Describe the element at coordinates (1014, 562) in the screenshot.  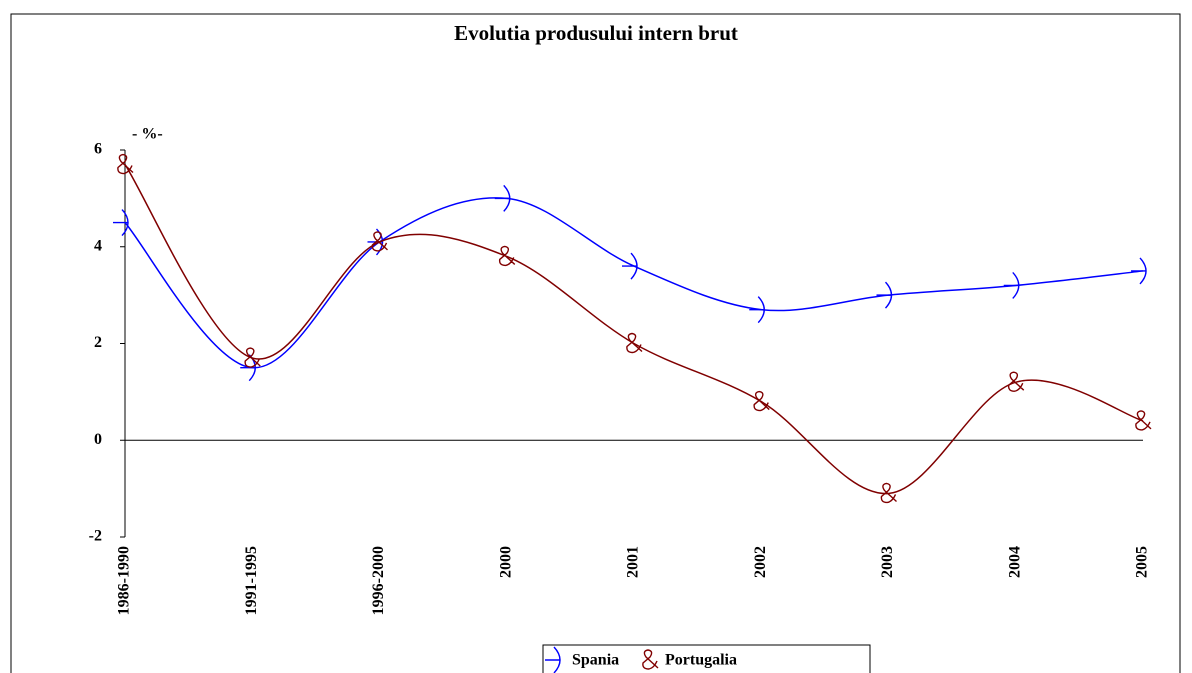
I see `x-tick-label: 2004` at that location.